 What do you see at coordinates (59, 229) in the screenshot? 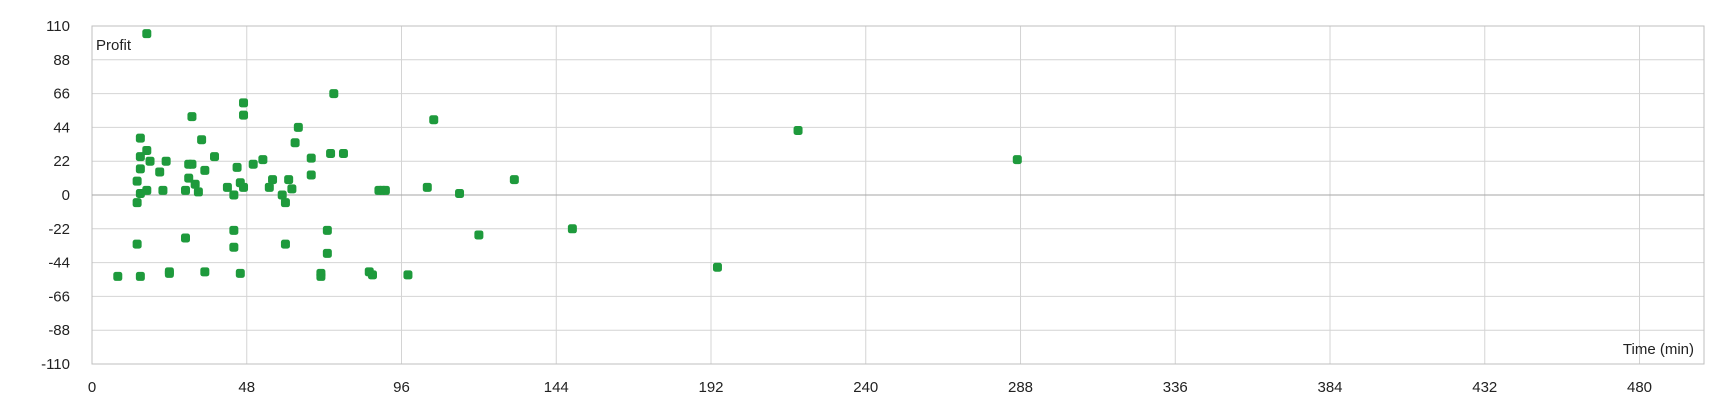
I see `y-tick-label: -22` at bounding box center [59, 229].